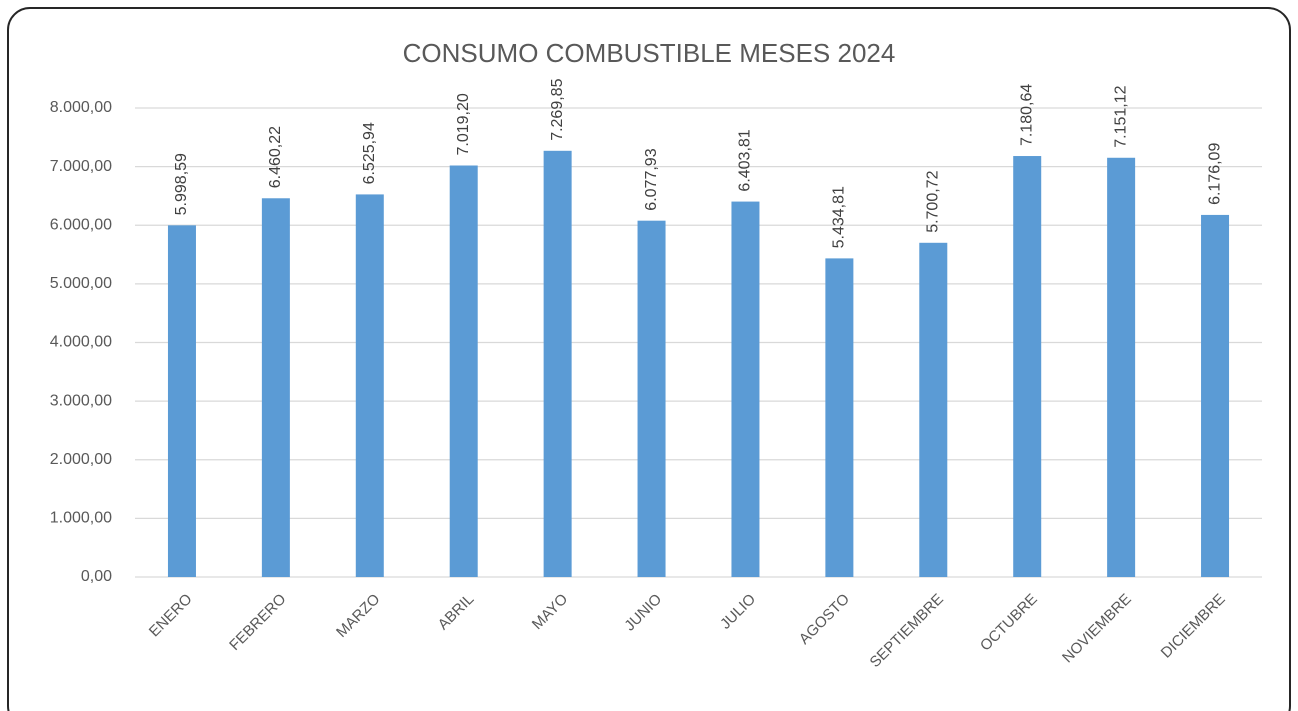  Describe the element at coordinates (1214, 174) in the screenshot. I see `data-label: 6.176,09` at that location.